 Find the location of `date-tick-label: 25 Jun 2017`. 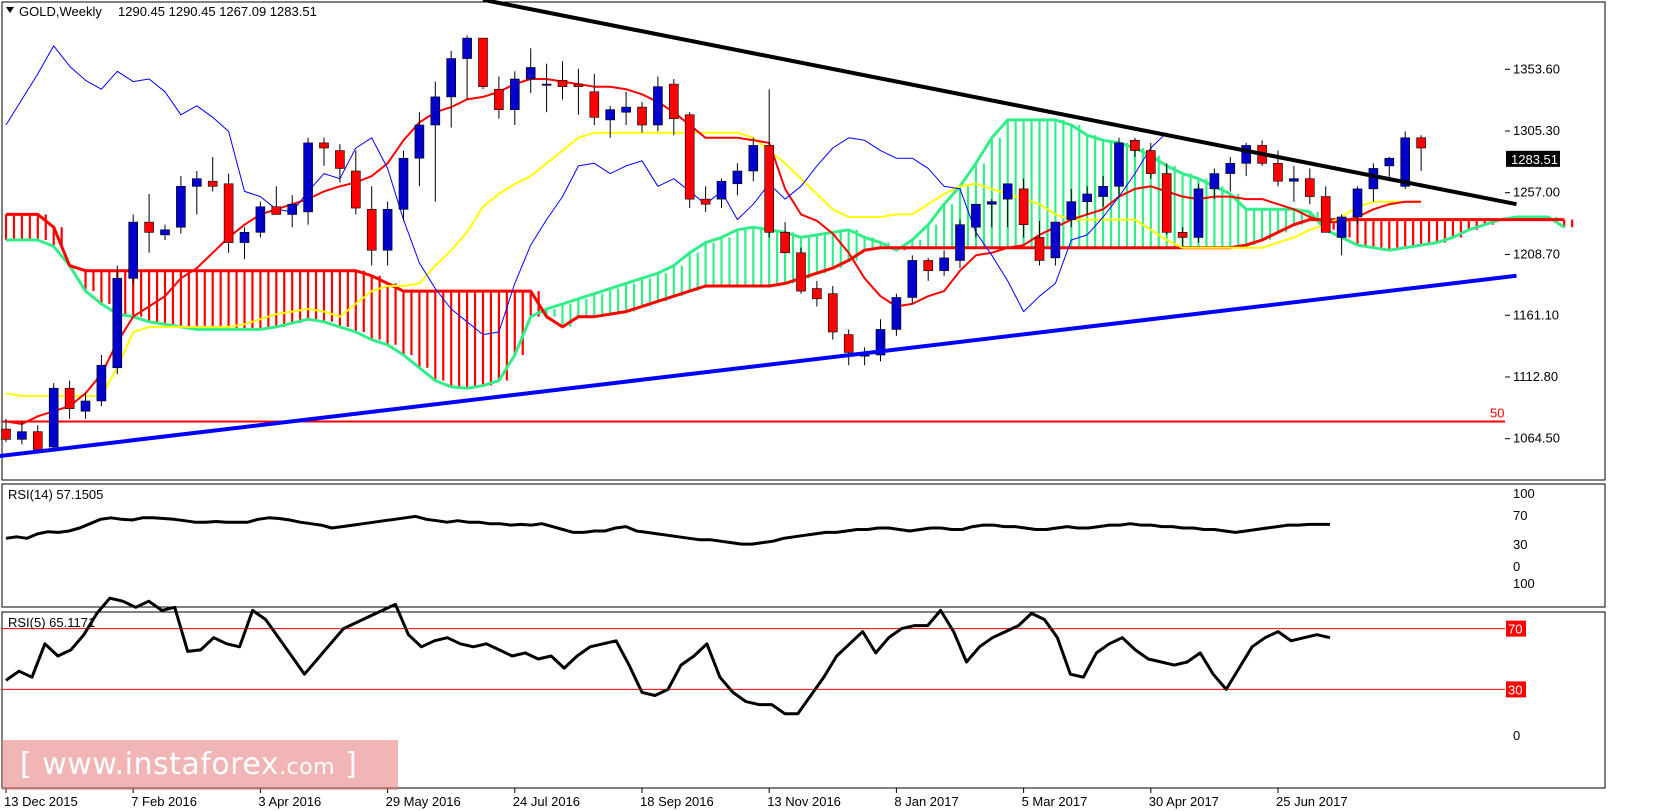

date-tick-label: 25 Jun 2017 is located at coordinates (1312, 801).